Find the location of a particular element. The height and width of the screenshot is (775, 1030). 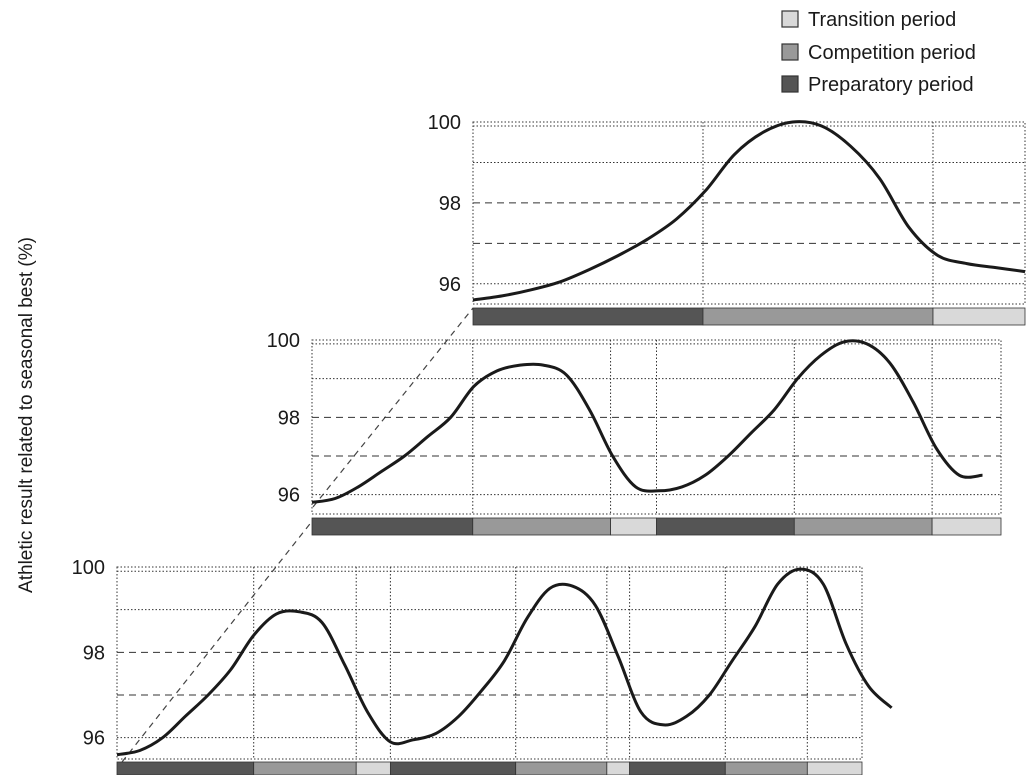

plot-frame is located at coordinates (749, 213).